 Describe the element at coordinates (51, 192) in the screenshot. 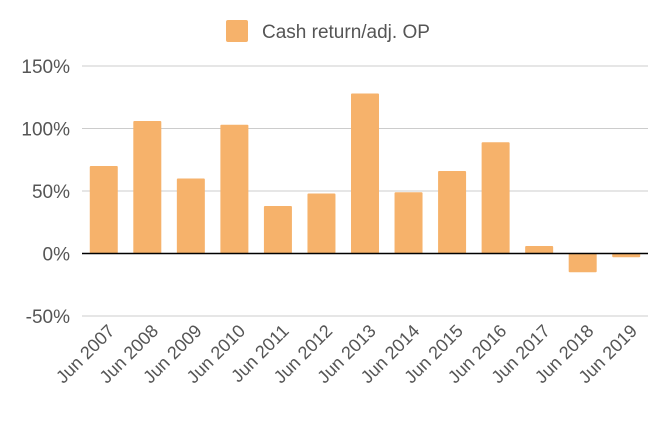

I see `y-tick-label: 50%` at that location.